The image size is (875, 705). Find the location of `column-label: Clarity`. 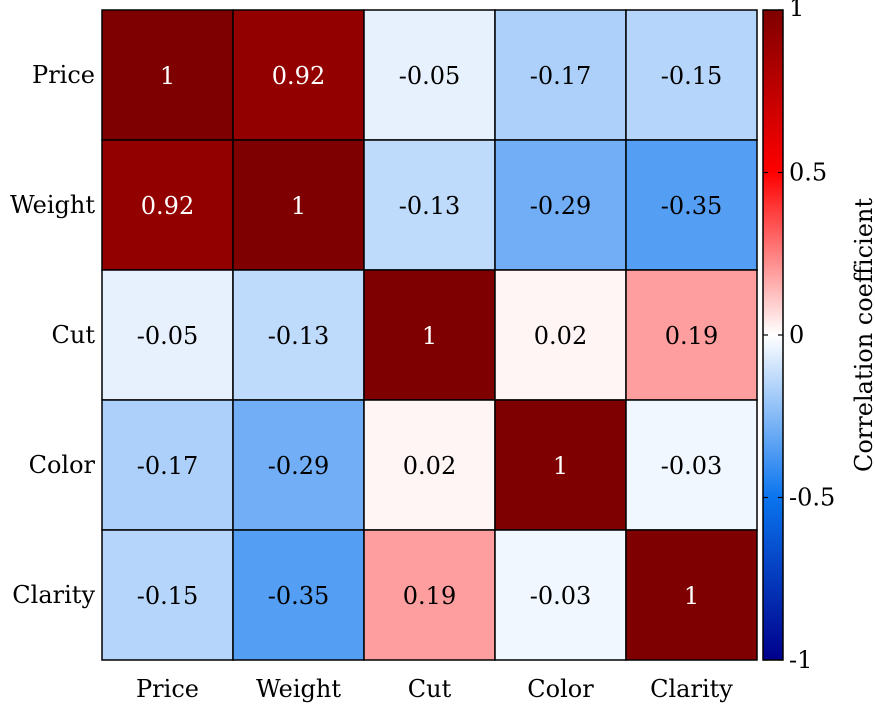

column-label: Clarity is located at coordinates (691, 689).